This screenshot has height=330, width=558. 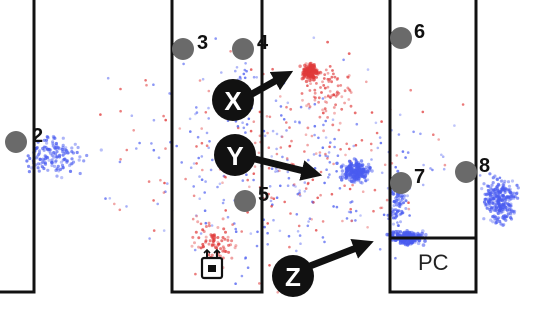 What do you see at coordinates (323, 268) in the screenshot?
I see `callout-z: Z` at bounding box center [323, 268].